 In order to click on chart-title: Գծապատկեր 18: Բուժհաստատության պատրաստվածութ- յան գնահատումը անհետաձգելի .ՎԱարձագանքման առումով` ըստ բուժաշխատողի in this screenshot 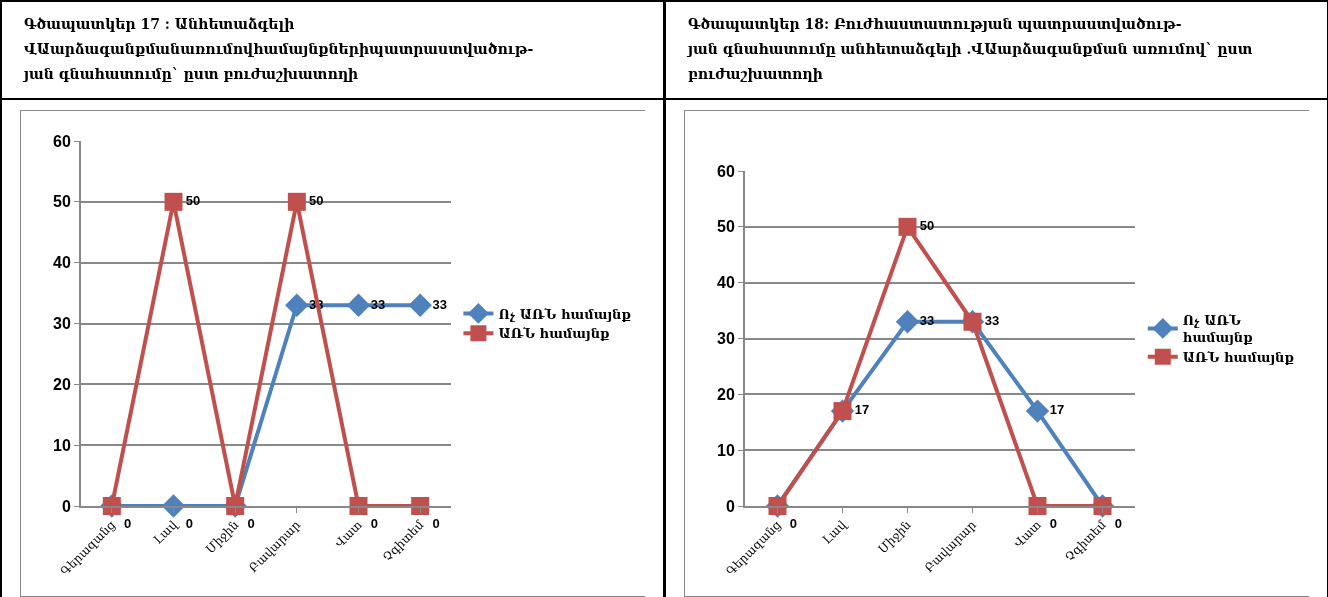, I will do `click(996, 51)`.